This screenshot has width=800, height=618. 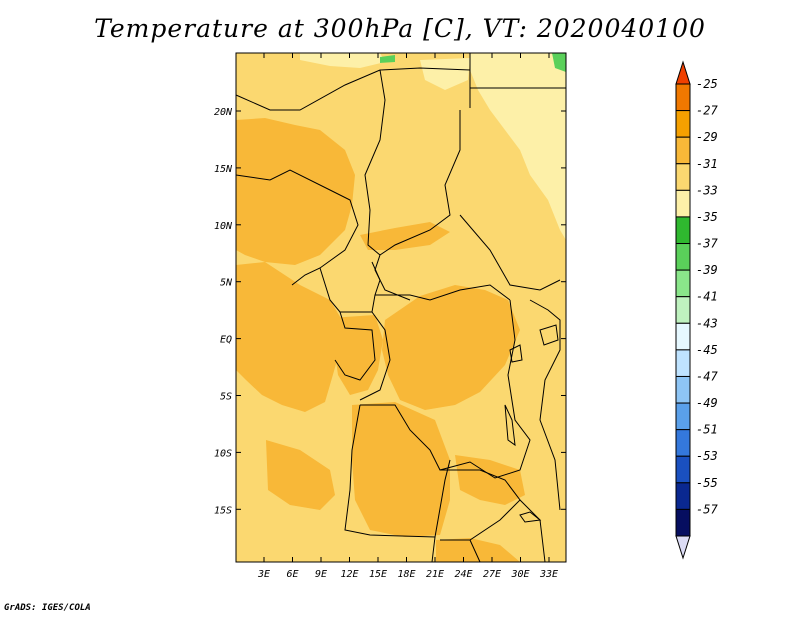 What do you see at coordinates (492, 574) in the screenshot?
I see `lon-tick-label: 27E` at bounding box center [492, 574].